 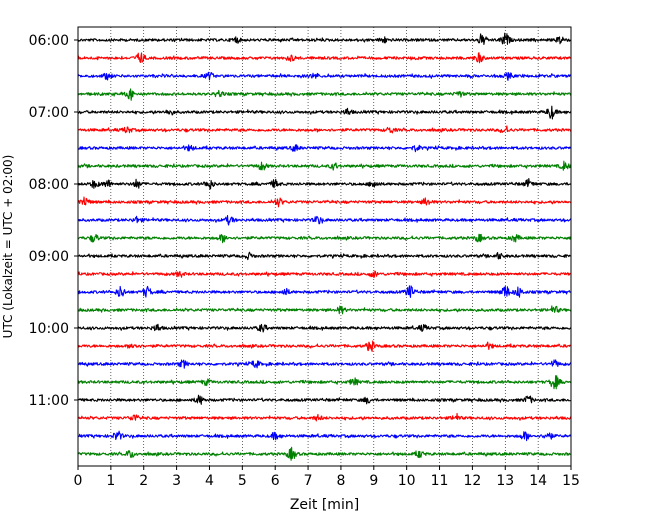 I want to click on x-tick-label: 3, so click(x=176, y=481).